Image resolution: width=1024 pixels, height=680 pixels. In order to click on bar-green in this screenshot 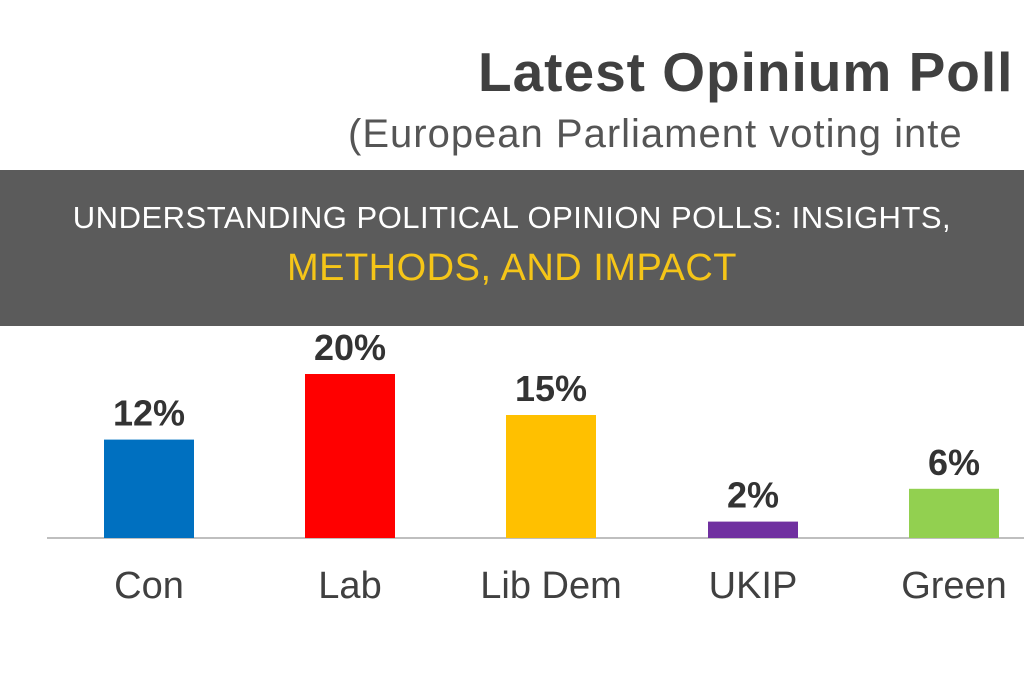, I will do `click(954, 513)`.